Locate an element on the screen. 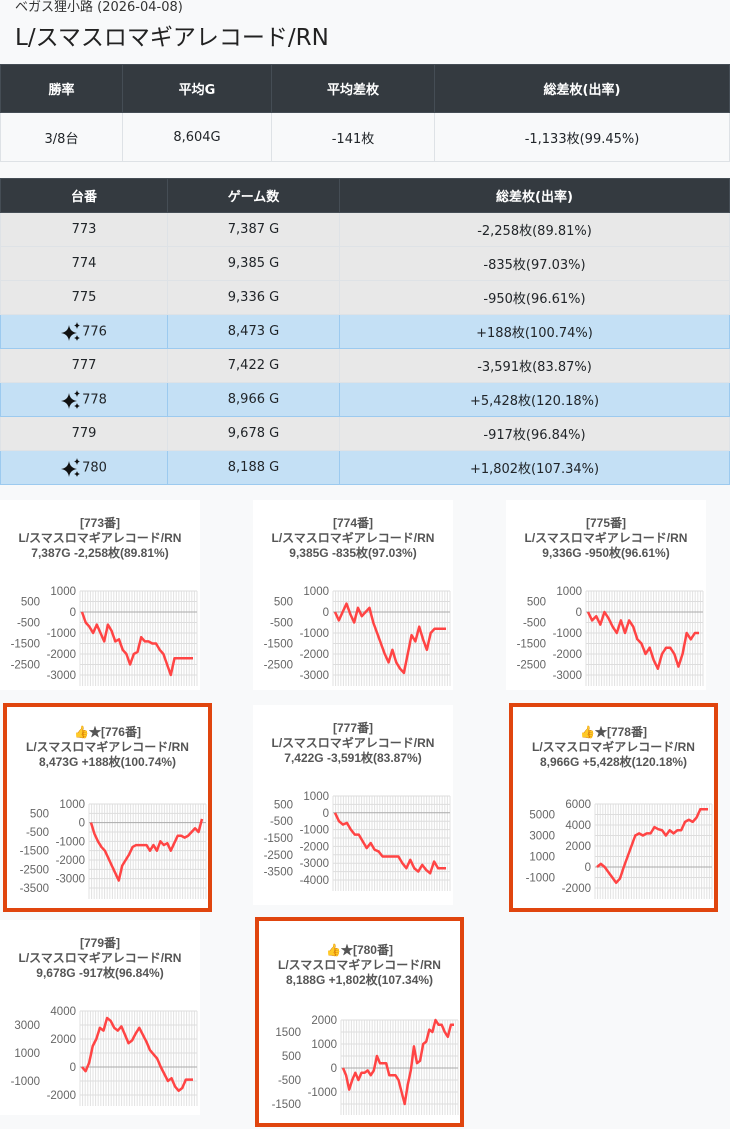 The image size is (730, 1129). machine-row: 776 8,473 G +188枚(100.74%) is located at coordinates (365, 331).